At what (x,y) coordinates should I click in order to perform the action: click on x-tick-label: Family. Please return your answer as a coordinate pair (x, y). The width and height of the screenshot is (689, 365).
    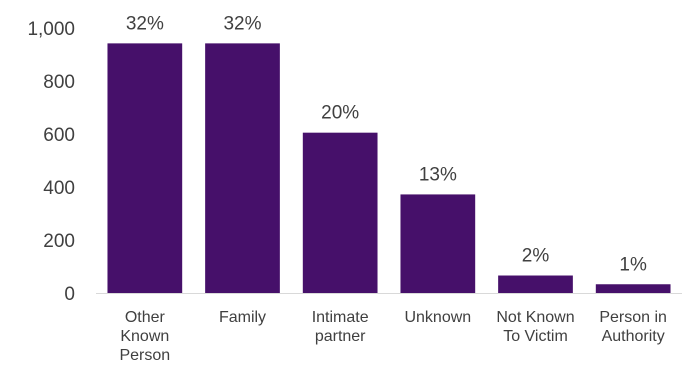
    Looking at the image, I should click on (242, 317).